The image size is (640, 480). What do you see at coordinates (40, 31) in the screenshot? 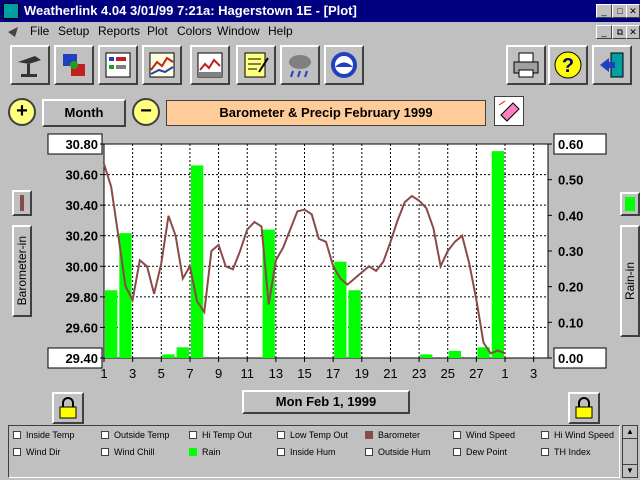
I see `menu-file: File` at bounding box center [40, 31].